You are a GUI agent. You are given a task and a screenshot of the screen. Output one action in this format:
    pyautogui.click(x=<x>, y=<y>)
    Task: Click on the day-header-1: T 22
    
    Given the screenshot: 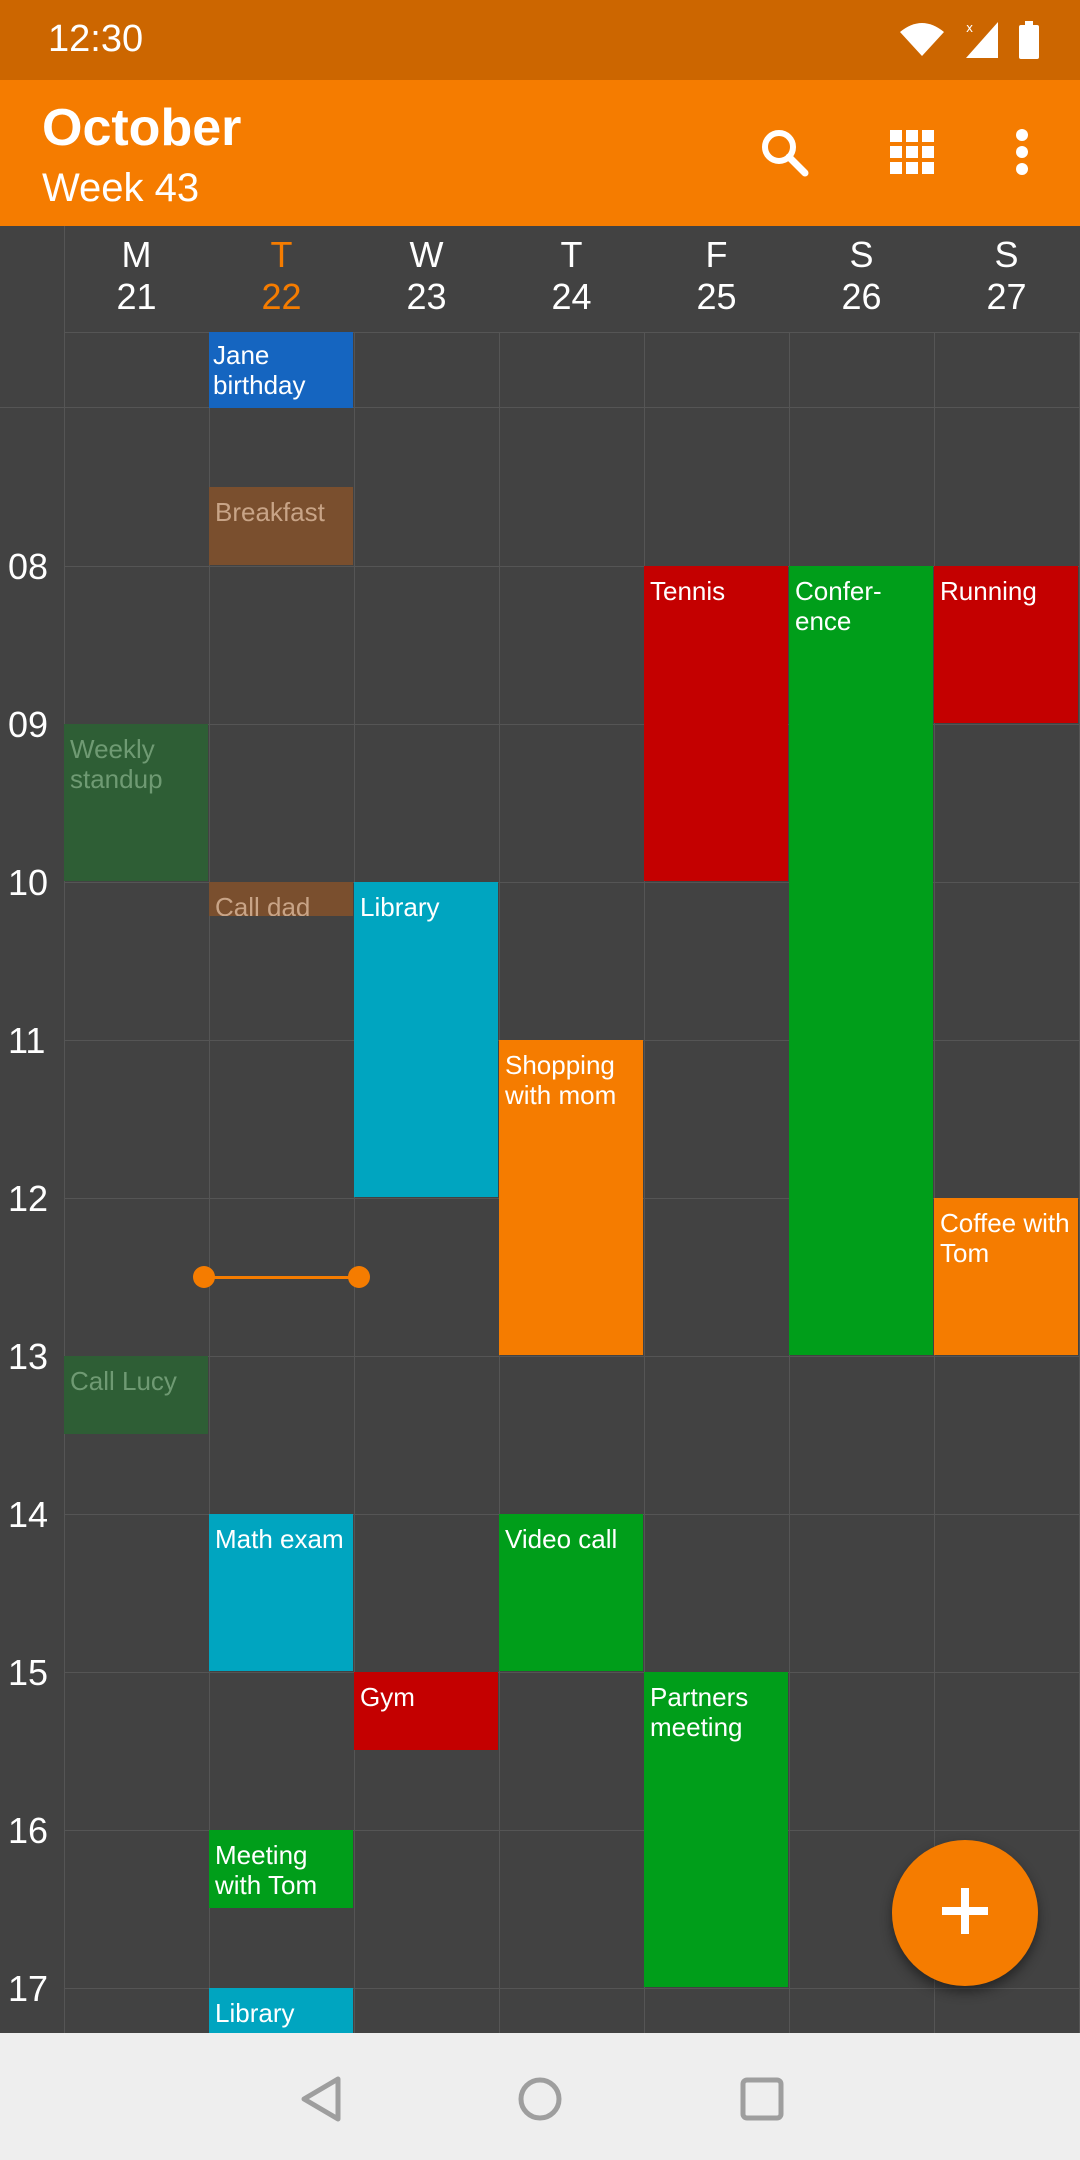 What is the action you would take?
    pyautogui.click(x=281, y=279)
    